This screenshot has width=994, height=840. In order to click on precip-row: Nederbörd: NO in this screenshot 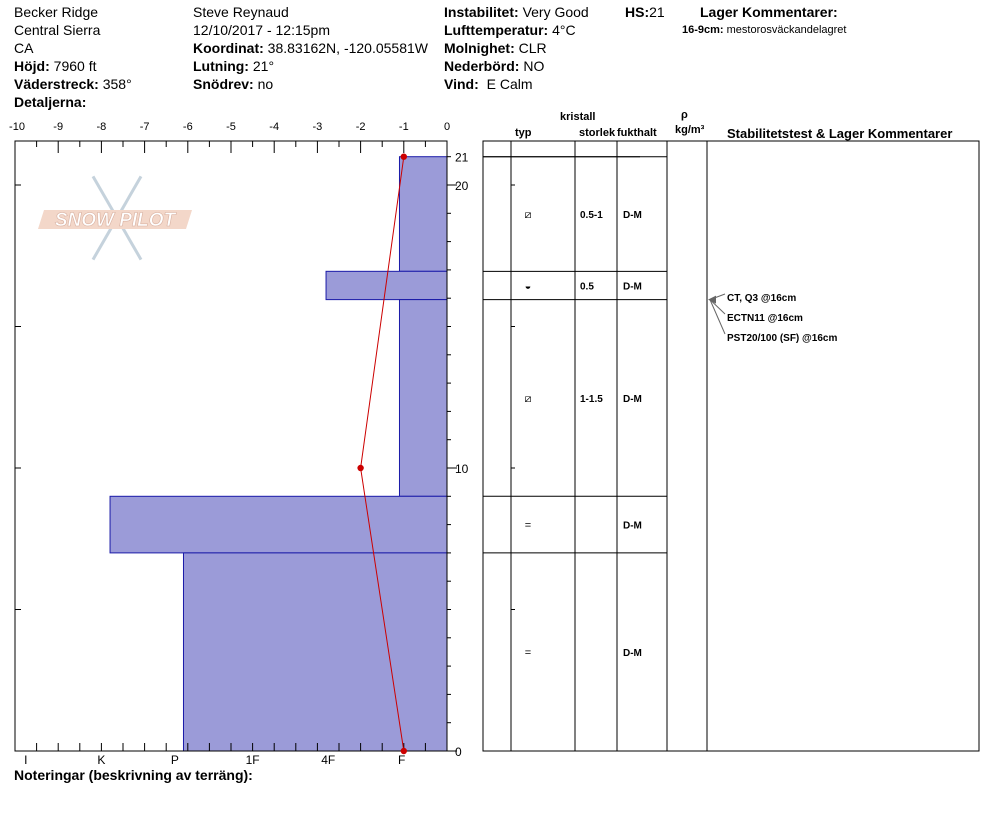, I will do `click(494, 66)`.